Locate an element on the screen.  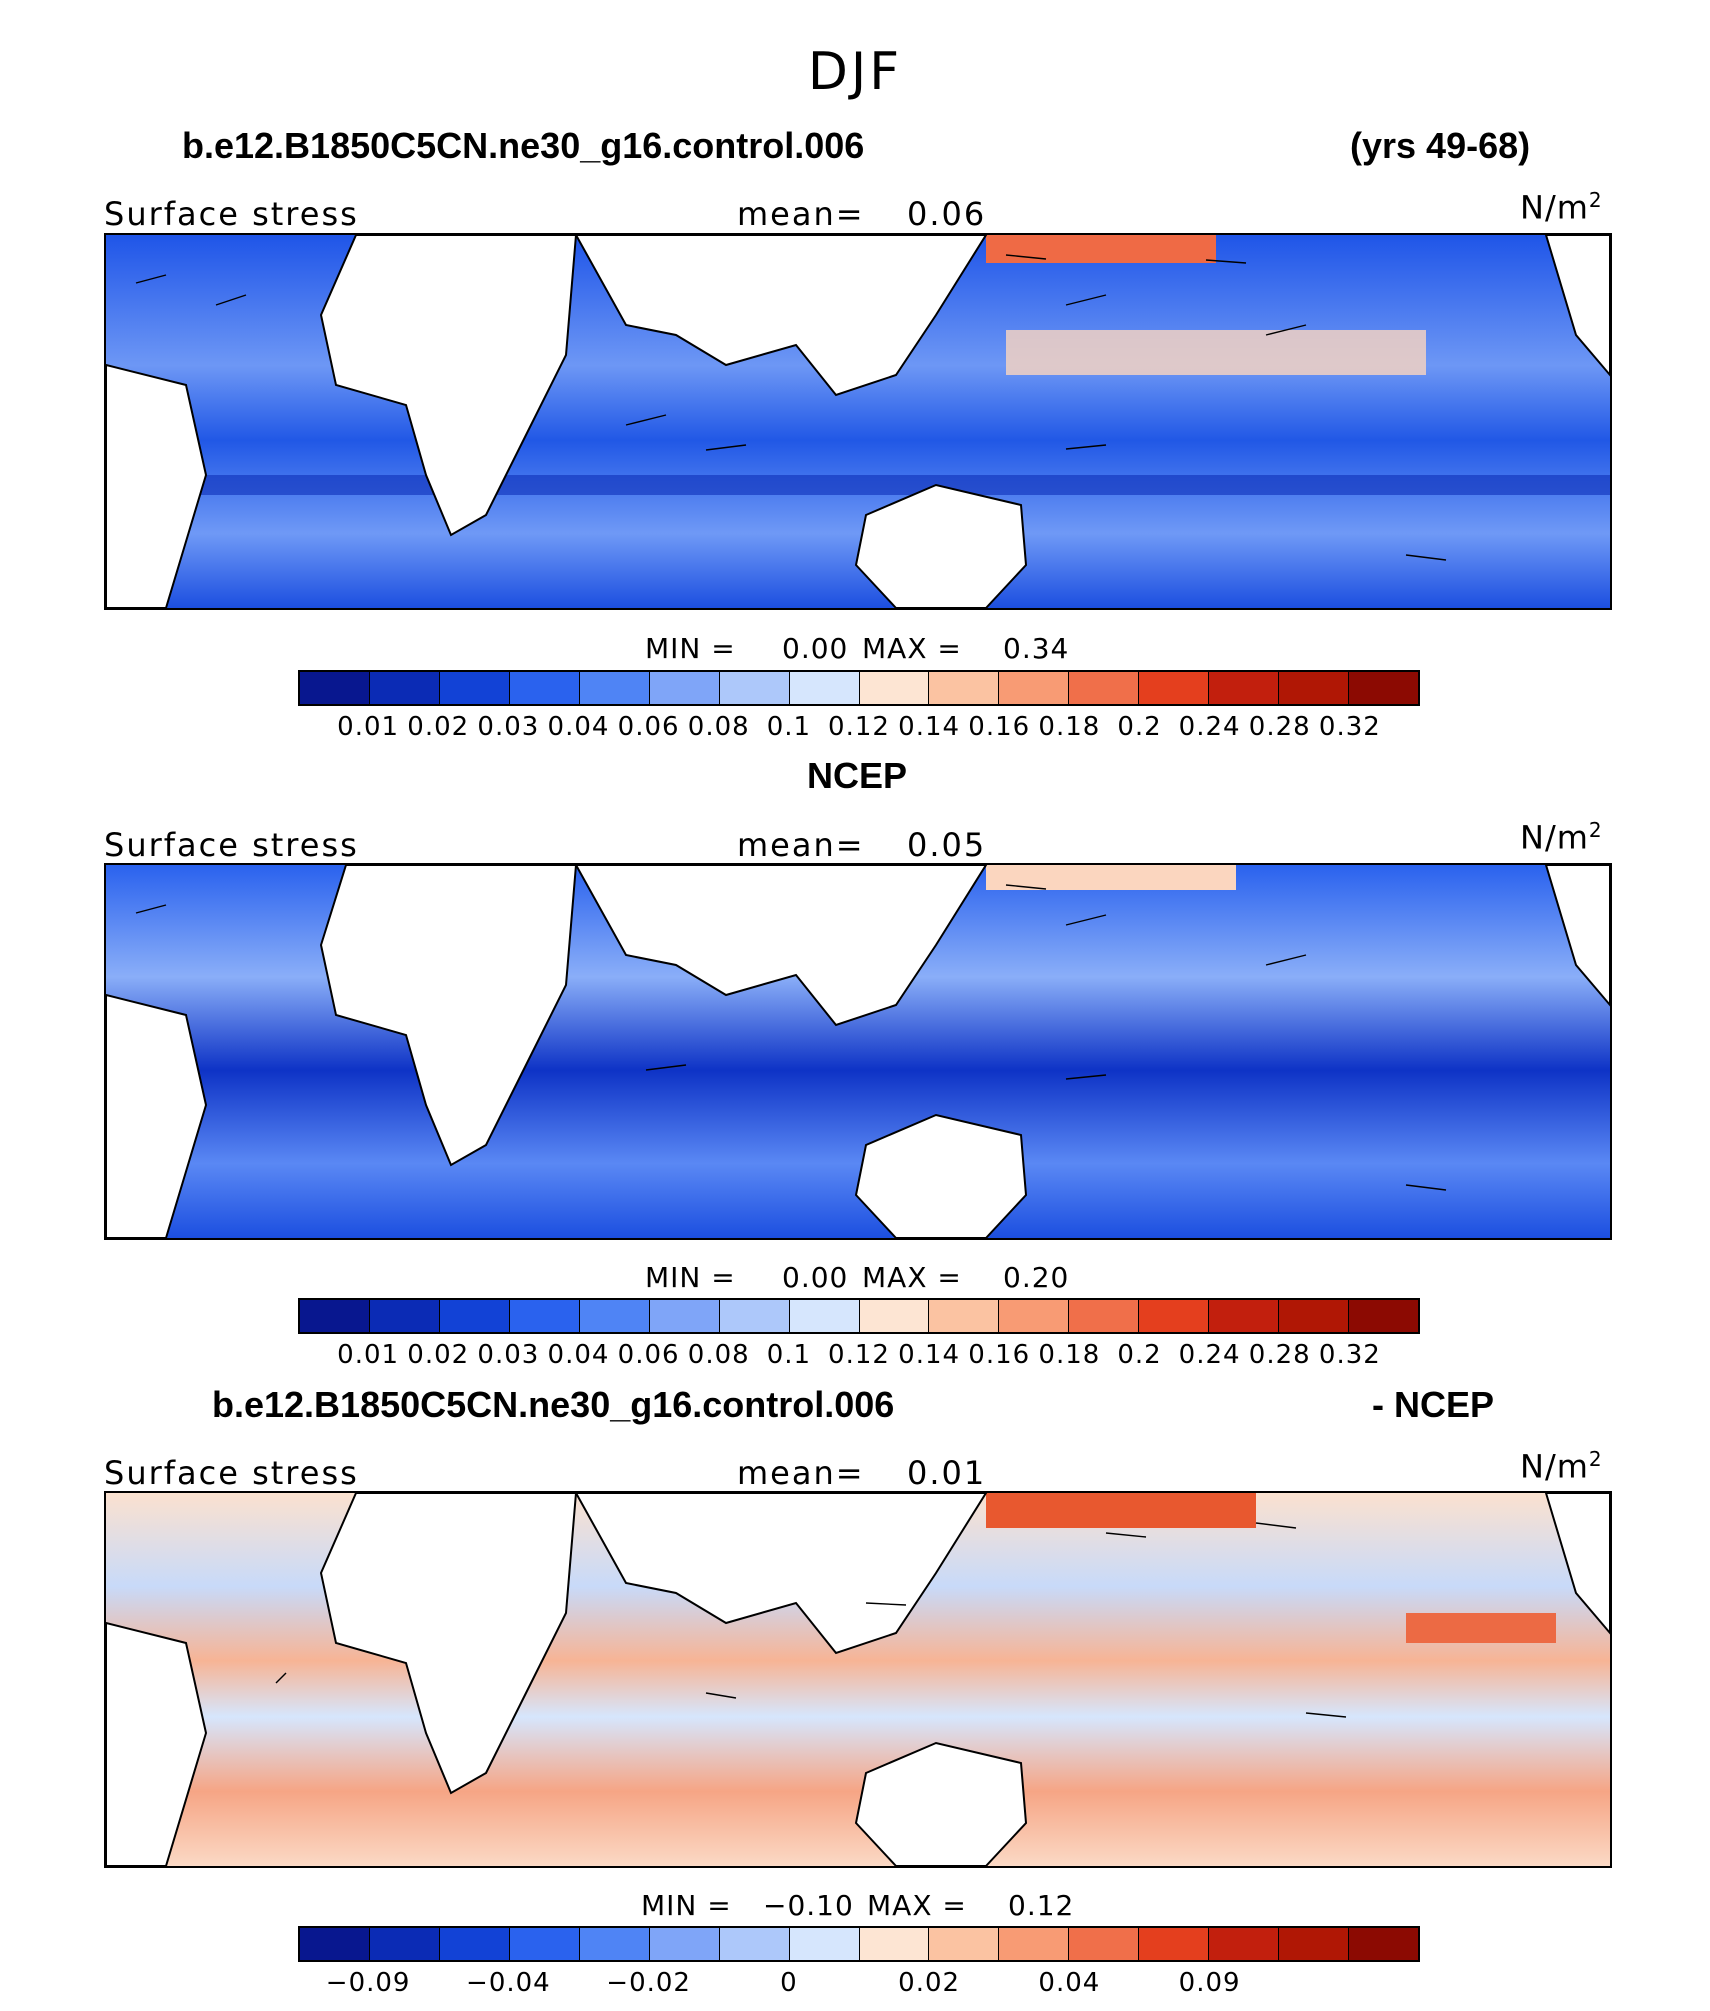
colorbar-tick-label: −0.02 is located at coordinates (648, 1983).